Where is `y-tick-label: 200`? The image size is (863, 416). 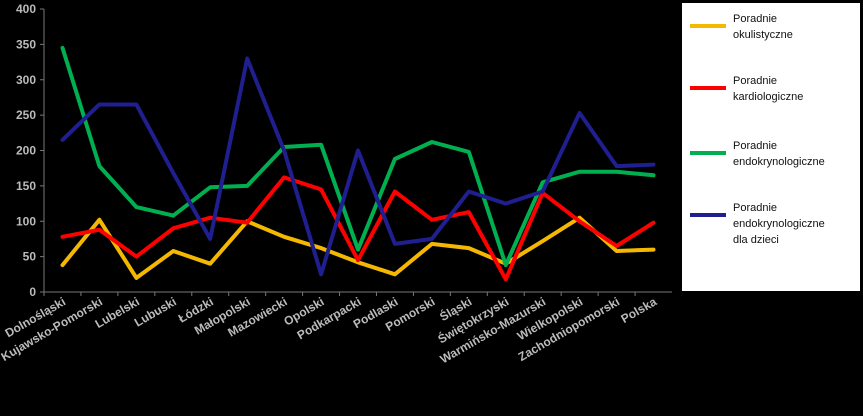
y-tick-label: 200 is located at coordinates (26, 151).